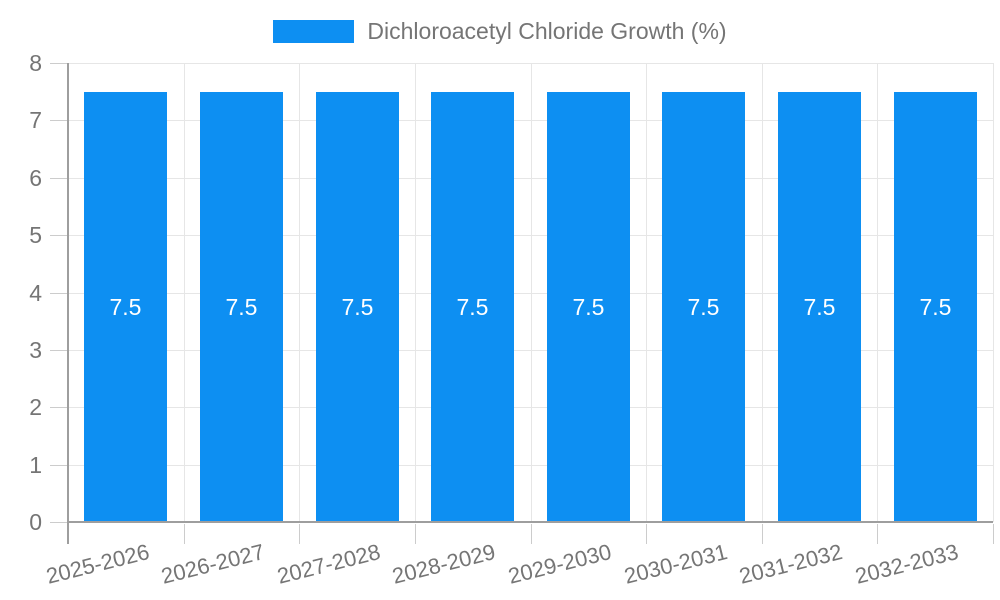 This screenshot has width=1000, height=600. What do you see at coordinates (444, 564) in the screenshot?
I see `x-tick-label: 2028-2029` at bounding box center [444, 564].